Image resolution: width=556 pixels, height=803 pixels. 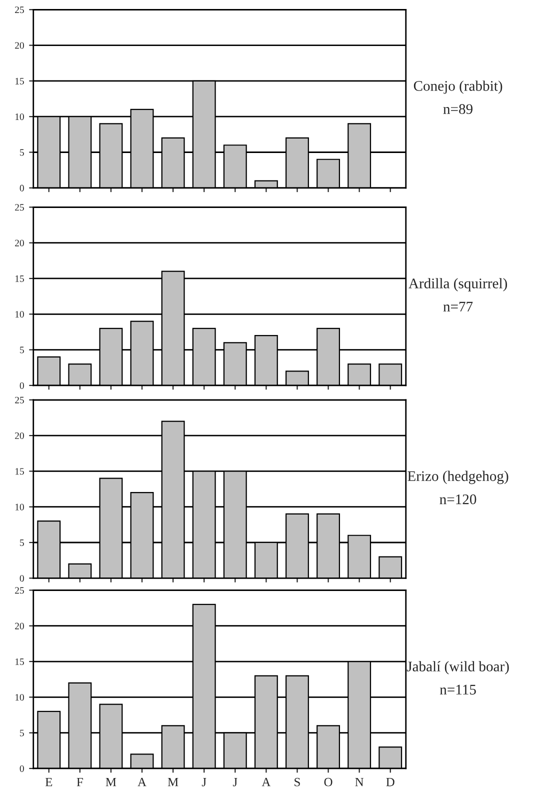 What do you see at coordinates (48, 782) in the screenshot?
I see `x-tick-label: E` at bounding box center [48, 782].